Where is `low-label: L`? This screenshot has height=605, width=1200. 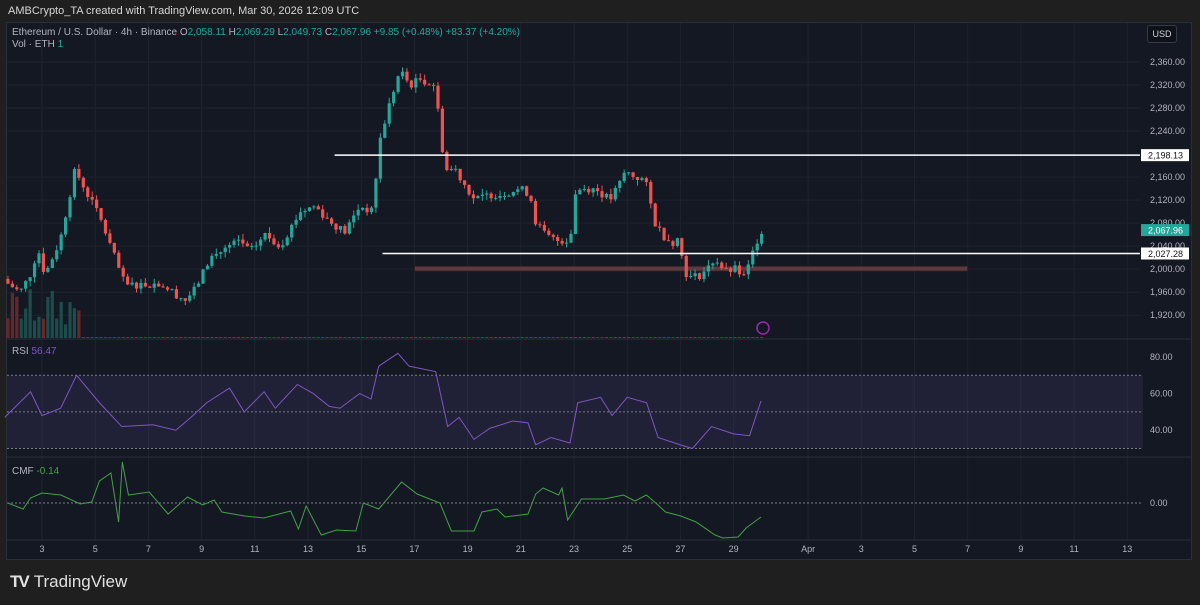 low-label: L is located at coordinates (280, 32).